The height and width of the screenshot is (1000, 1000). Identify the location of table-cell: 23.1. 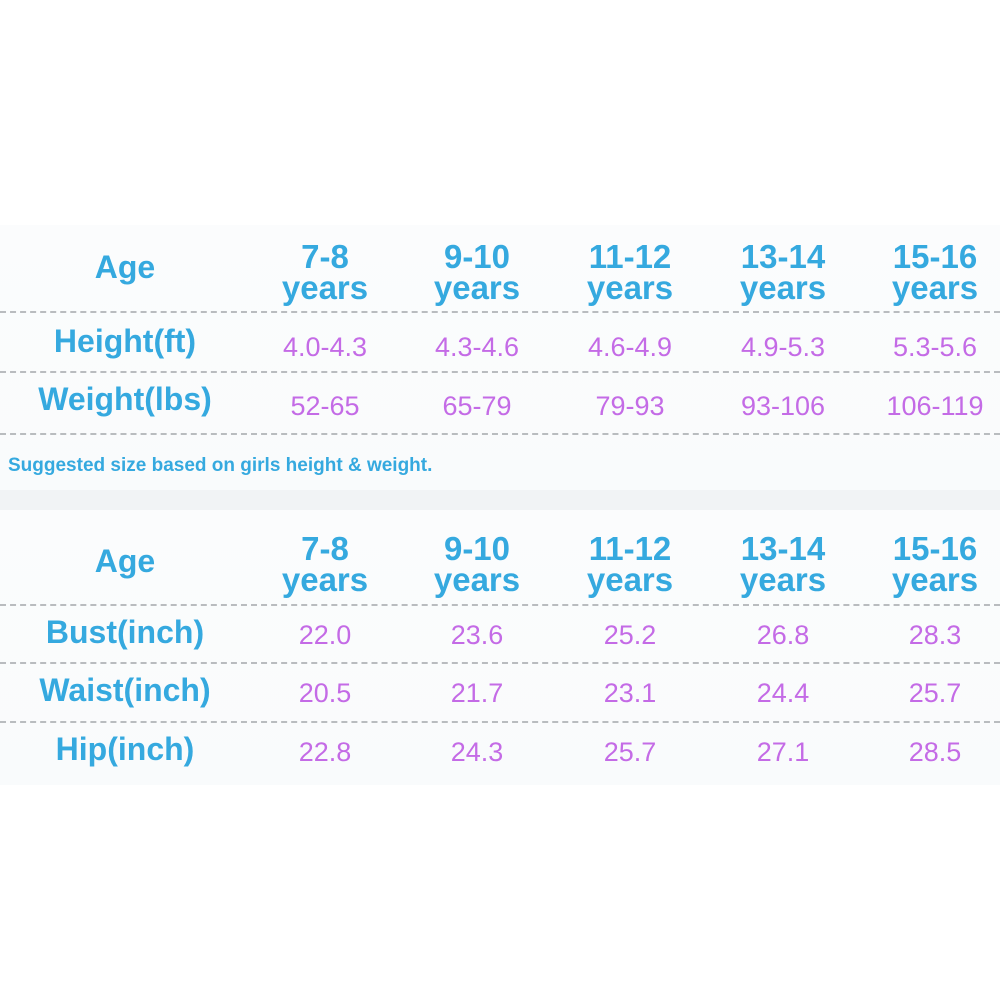
(630, 693).